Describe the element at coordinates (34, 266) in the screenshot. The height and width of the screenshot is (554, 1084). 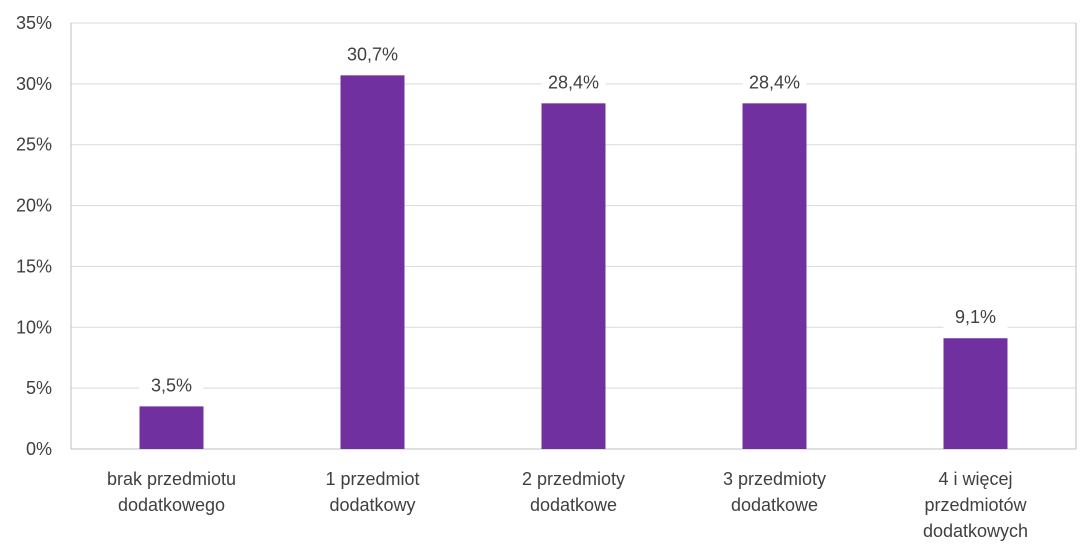
I see `y-tick-label: 15%` at that location.